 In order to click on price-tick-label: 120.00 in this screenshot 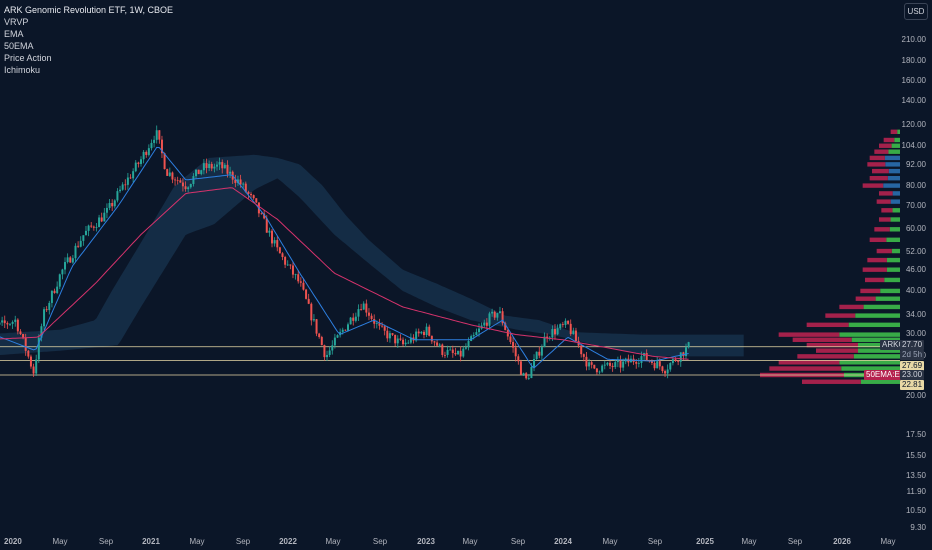, I will do `click(914, 124)`.